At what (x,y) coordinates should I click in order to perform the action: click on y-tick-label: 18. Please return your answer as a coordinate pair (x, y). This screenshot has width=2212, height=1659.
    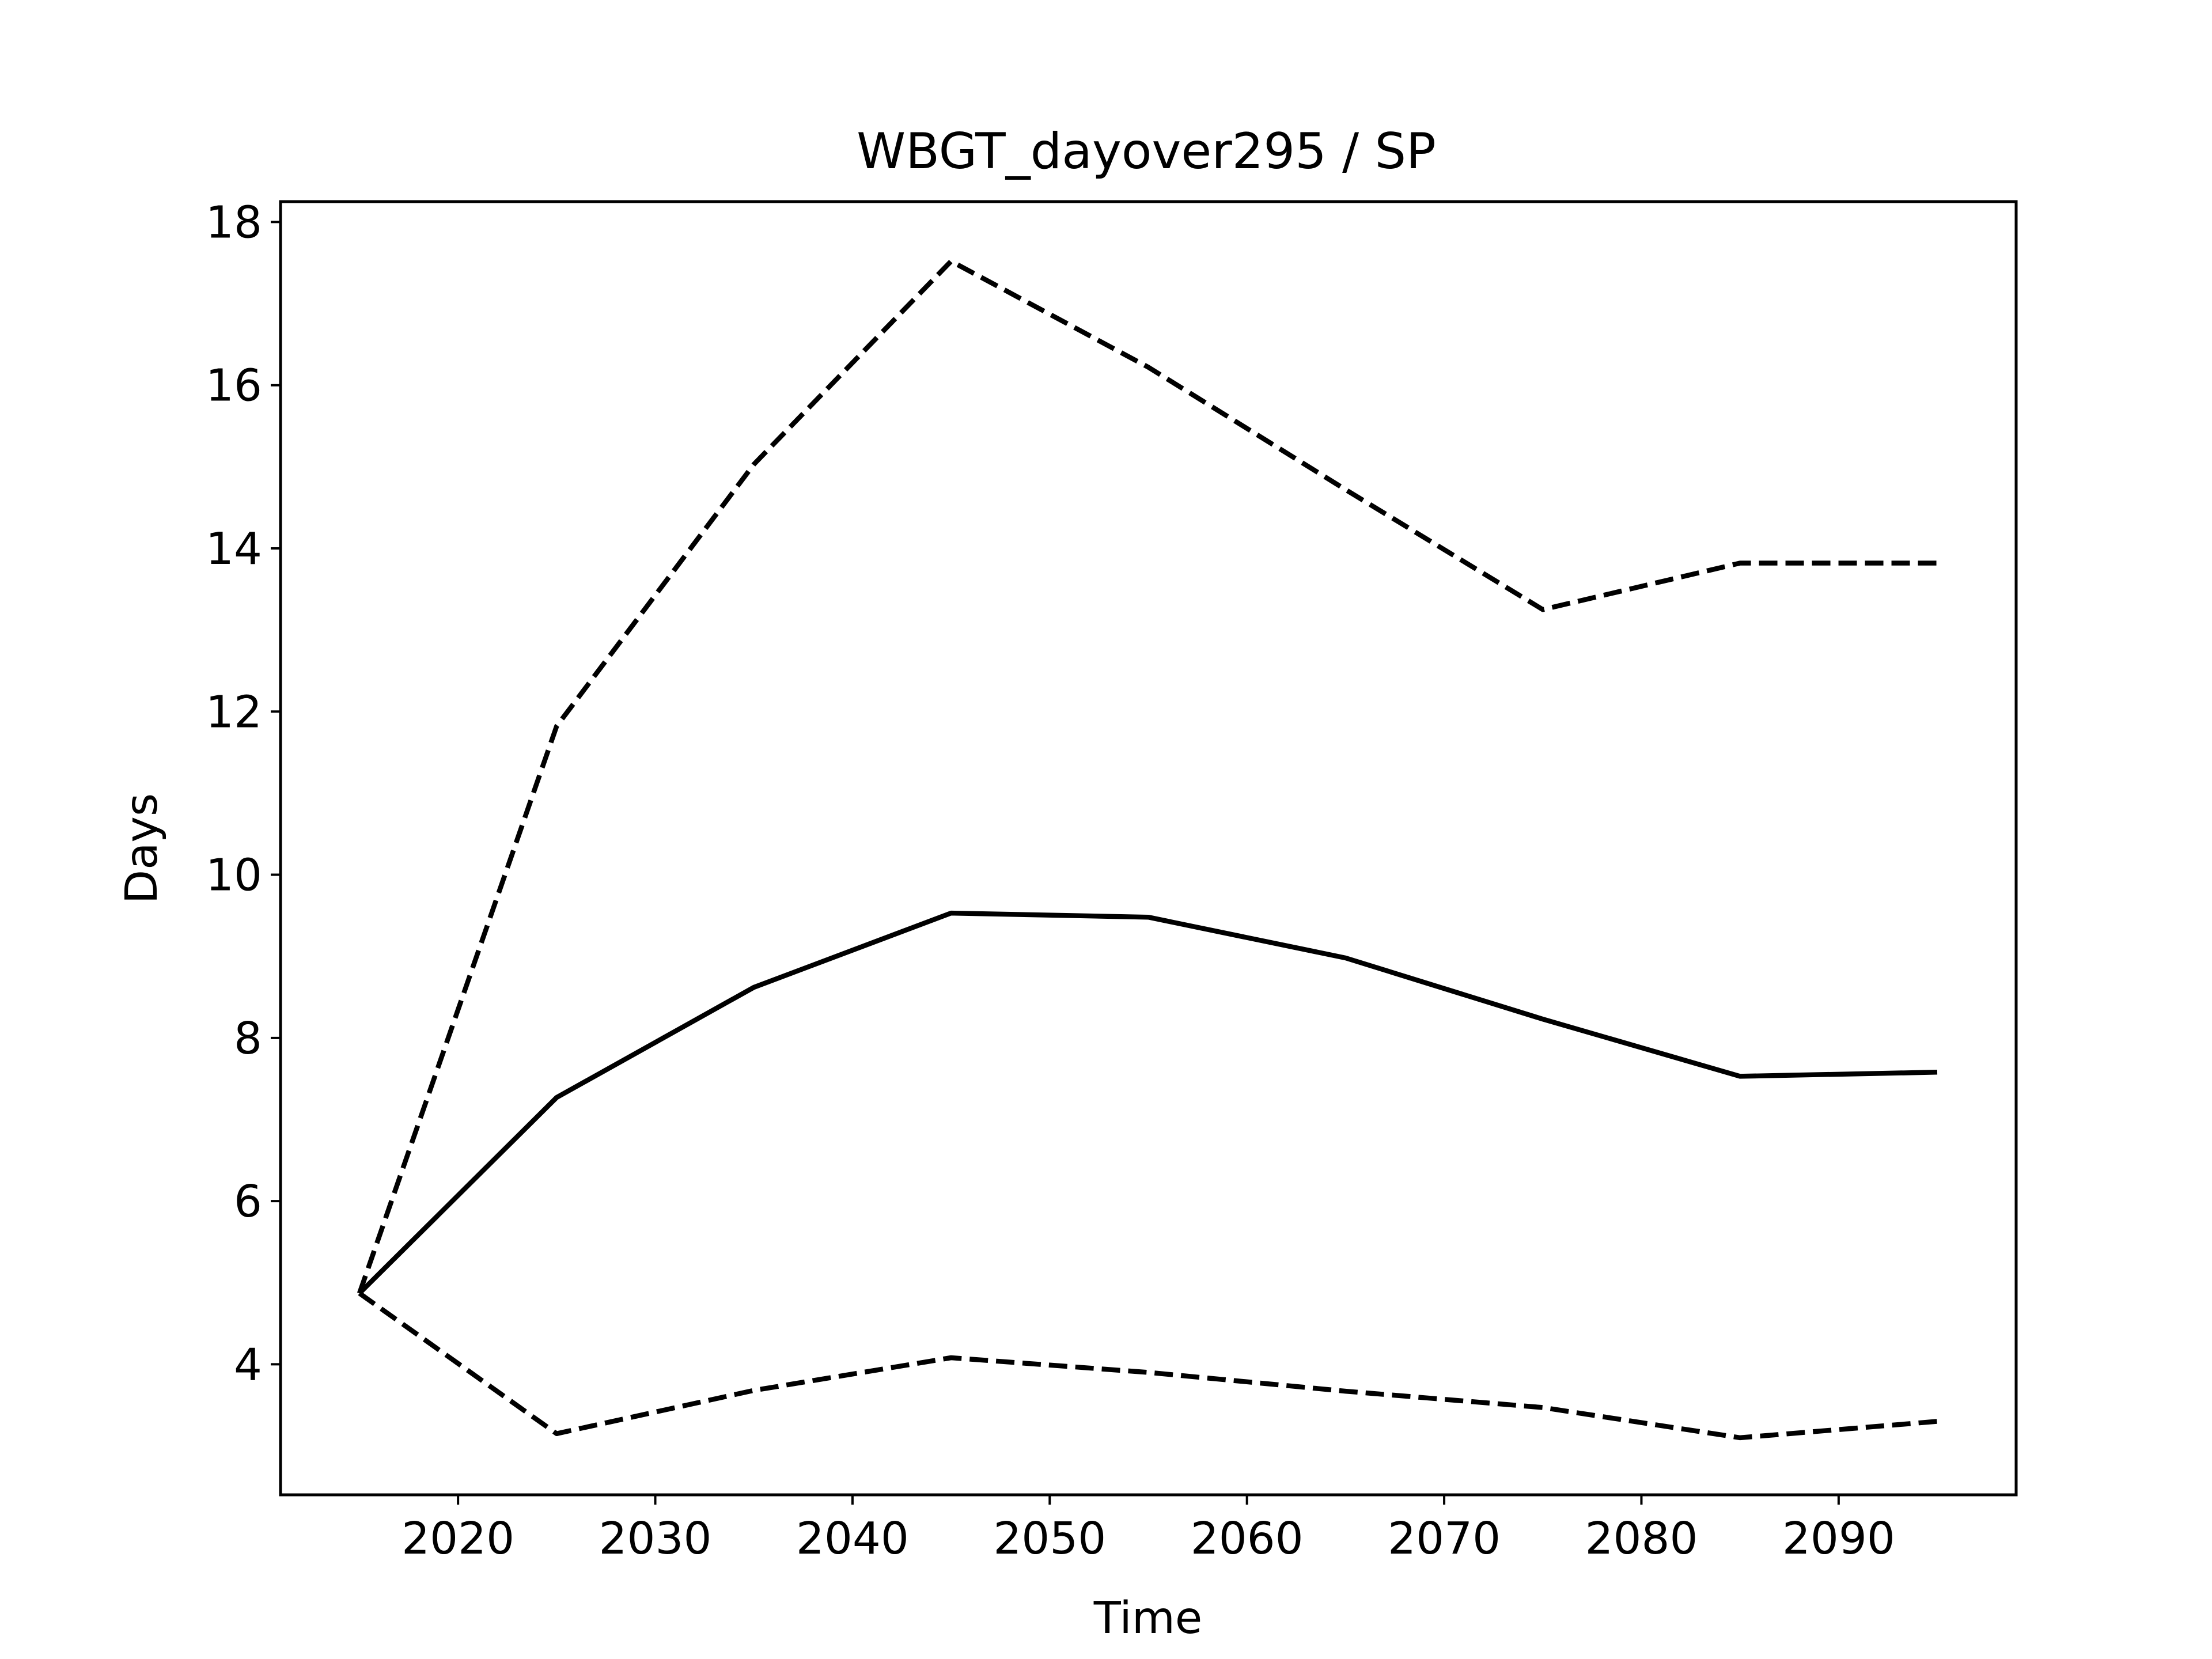
    Looking at the image, I should click on (234, 222).